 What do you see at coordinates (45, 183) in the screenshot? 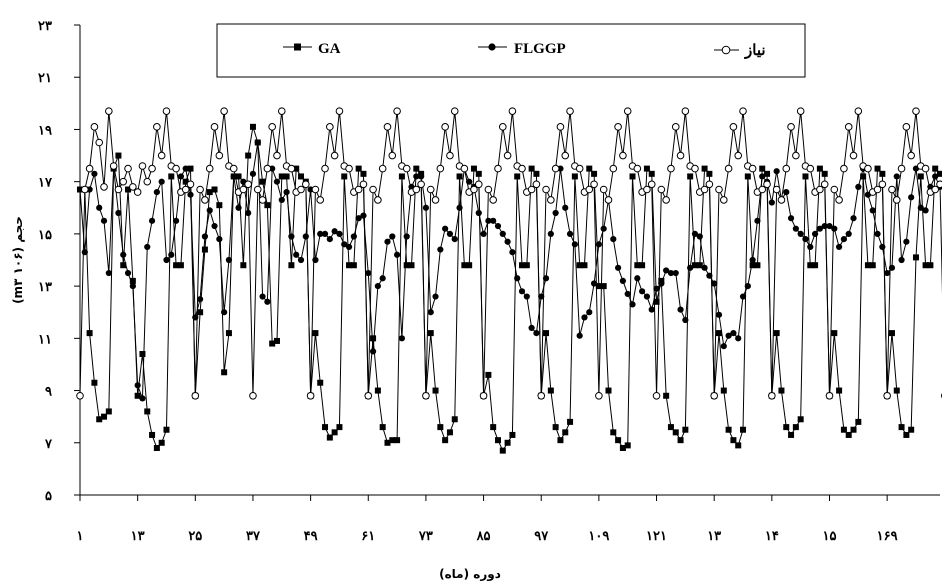
I see `y-tick-label: ۱۷` at bounding box center [45, 183].